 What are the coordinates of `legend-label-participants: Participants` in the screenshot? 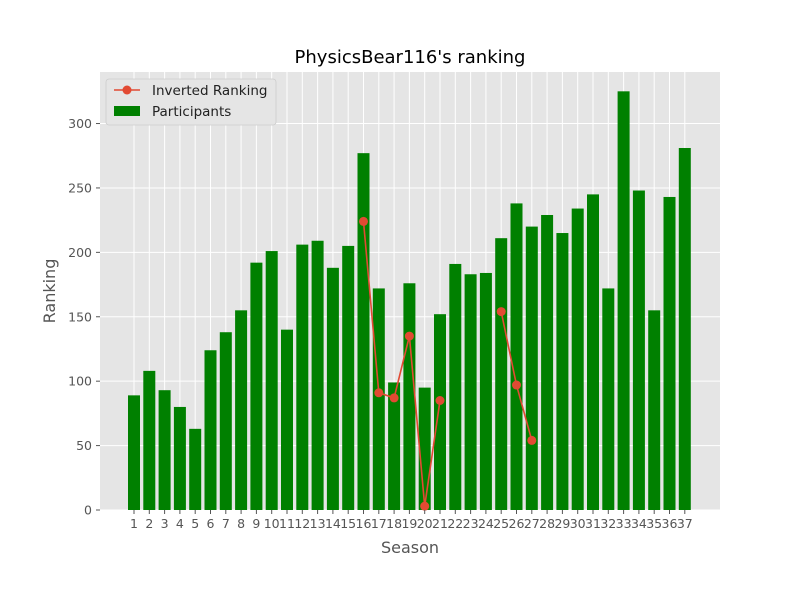 It's located at (191, 112).